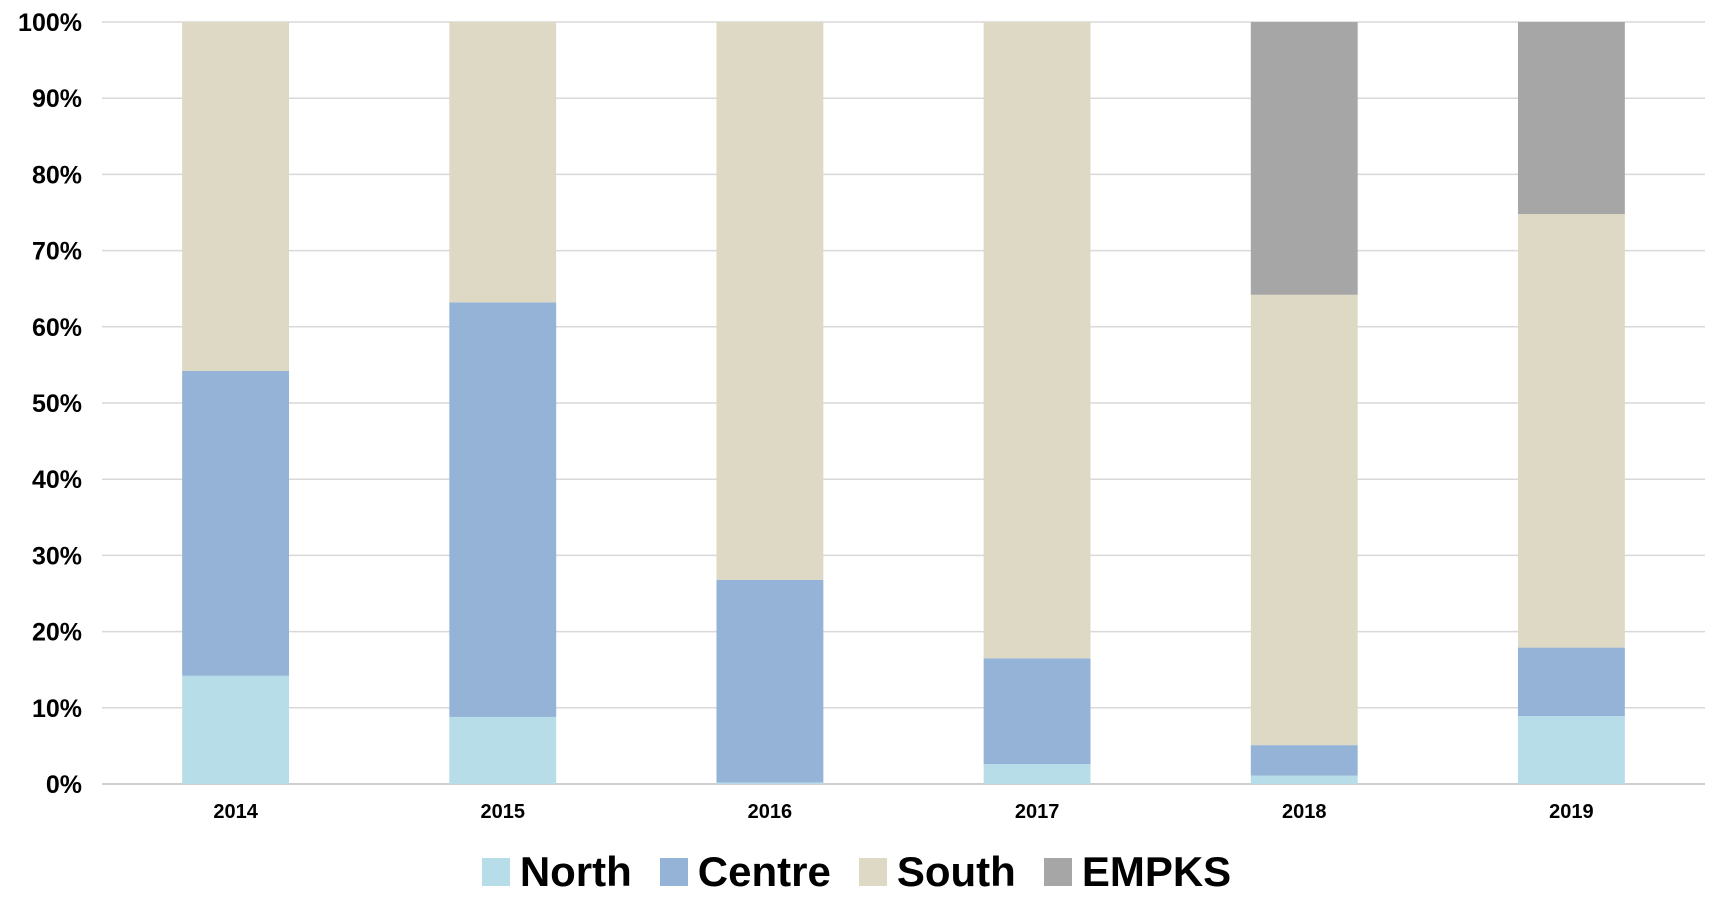  I want to click on bar-segment-south-2016, so click(770, 301).